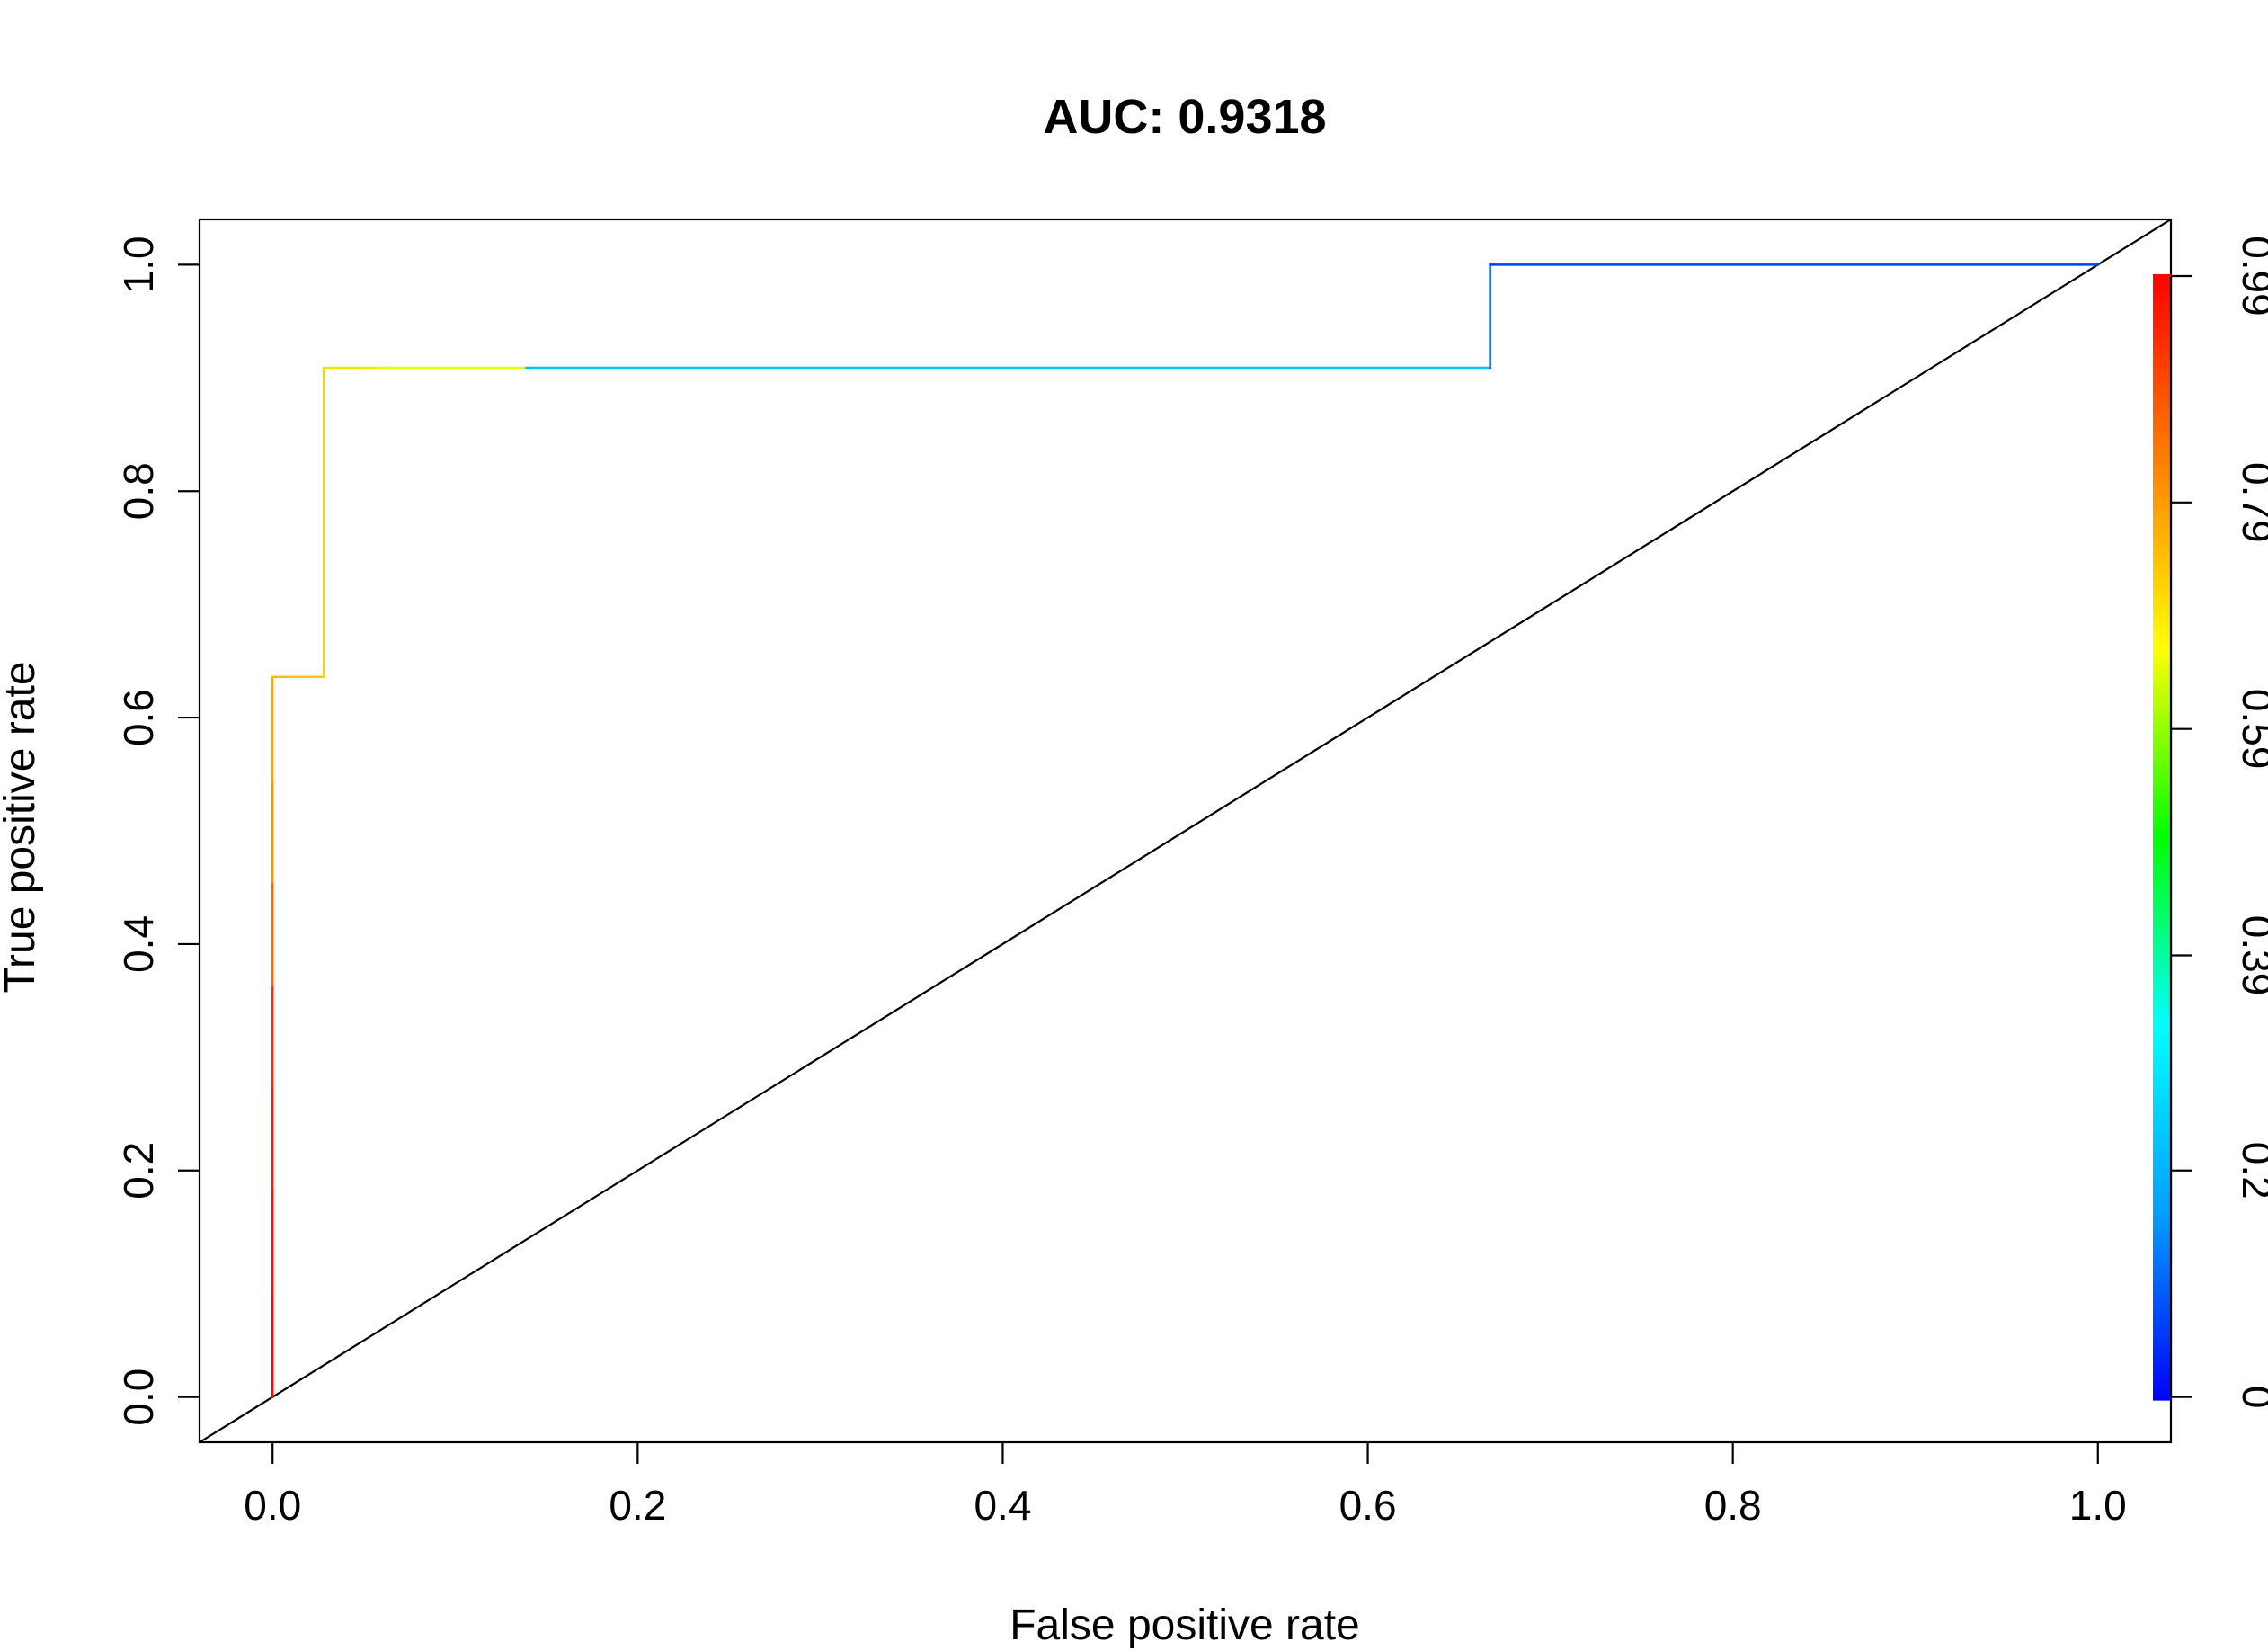 The image size is (2268, 1650). Describe the element at coordinates (1184, 117) in the screenshot. I see `chart-title: AUC: 0.9318` at that location.